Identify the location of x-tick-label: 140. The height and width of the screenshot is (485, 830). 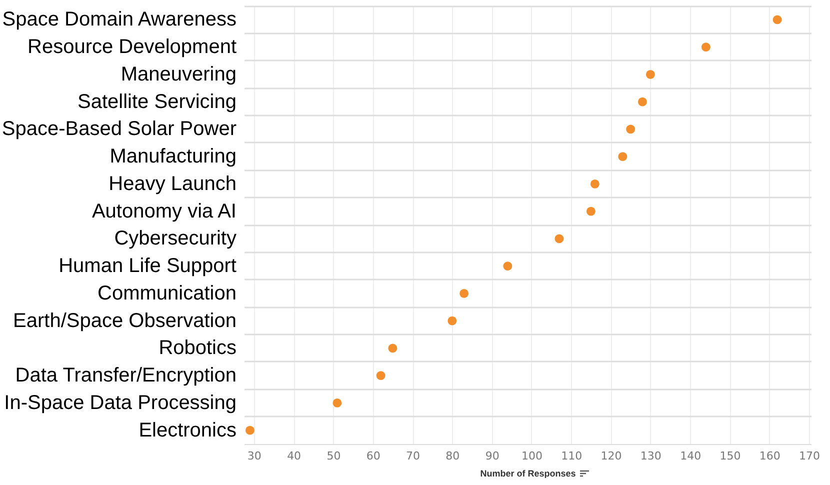
(691, 456).